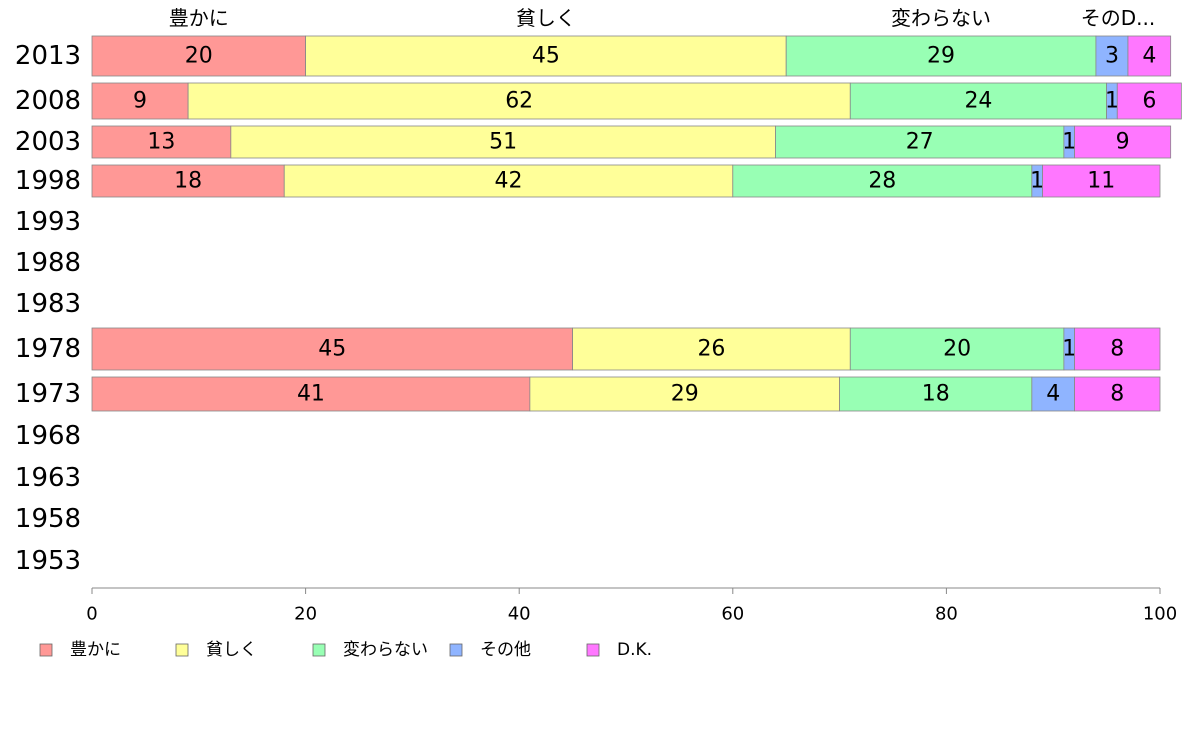 The image size is (1188, 736). I want to click on data-label-2003-0: 13, so click(161, 142).